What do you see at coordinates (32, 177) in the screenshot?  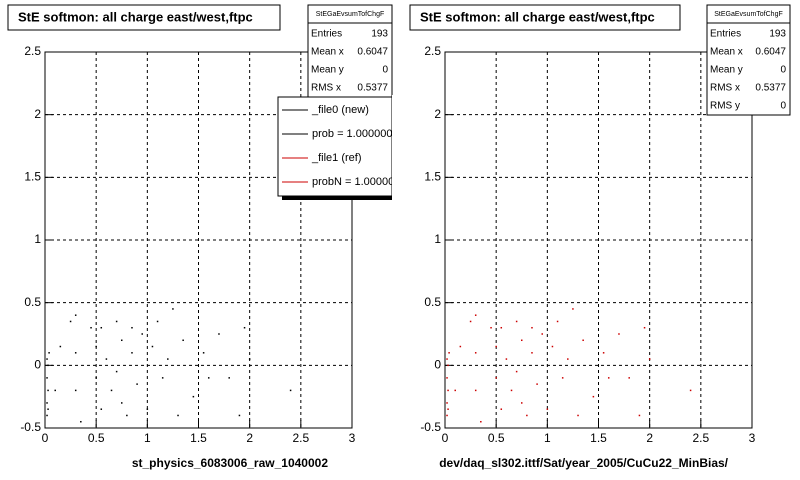 I see `y-tick-label: 1.5` at bounding box center [32, 177].